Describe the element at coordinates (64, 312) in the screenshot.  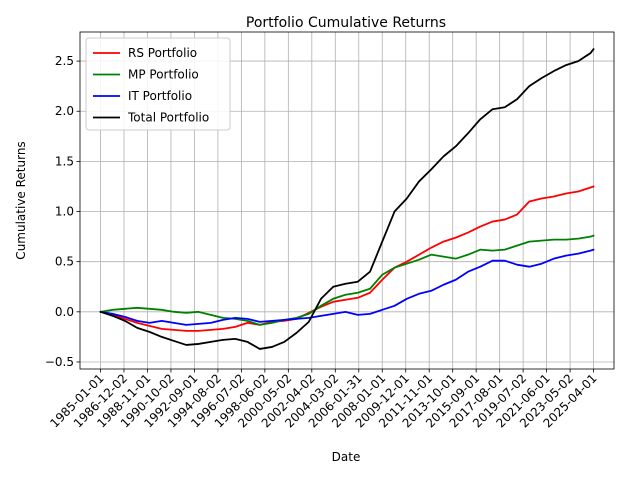
I see `y-tick-label: 0.0` at that location.